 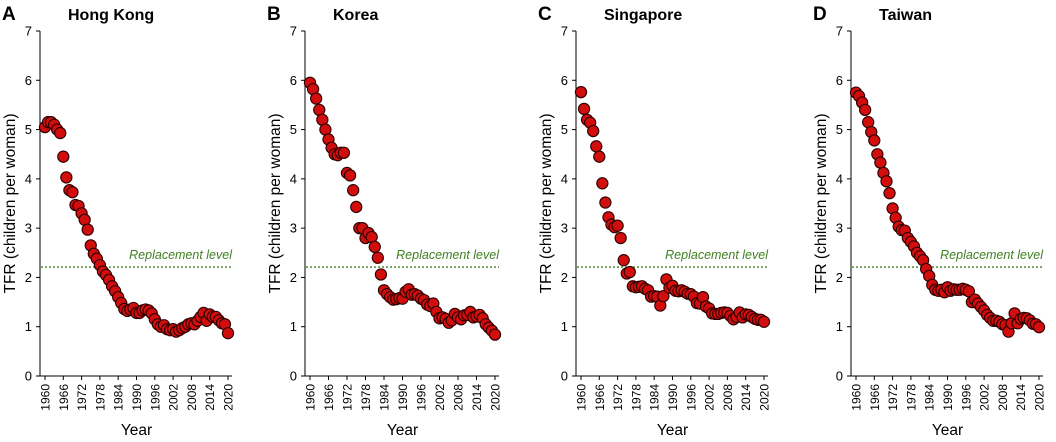 I want to click on panel-title: Korea, so click(x=355, y=15).